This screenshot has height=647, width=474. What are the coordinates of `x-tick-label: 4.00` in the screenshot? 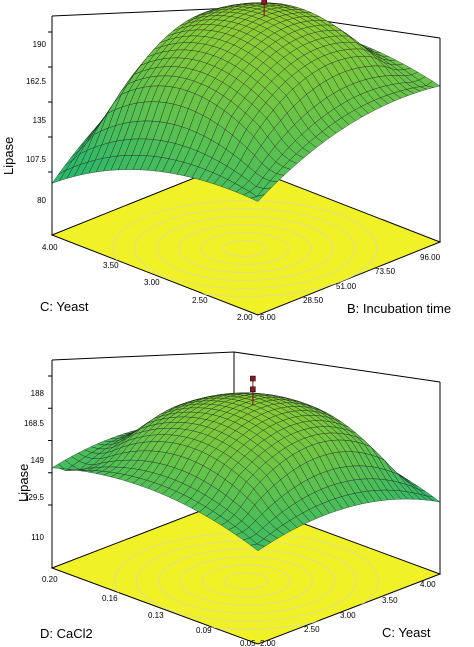 It's located at (50, 247).